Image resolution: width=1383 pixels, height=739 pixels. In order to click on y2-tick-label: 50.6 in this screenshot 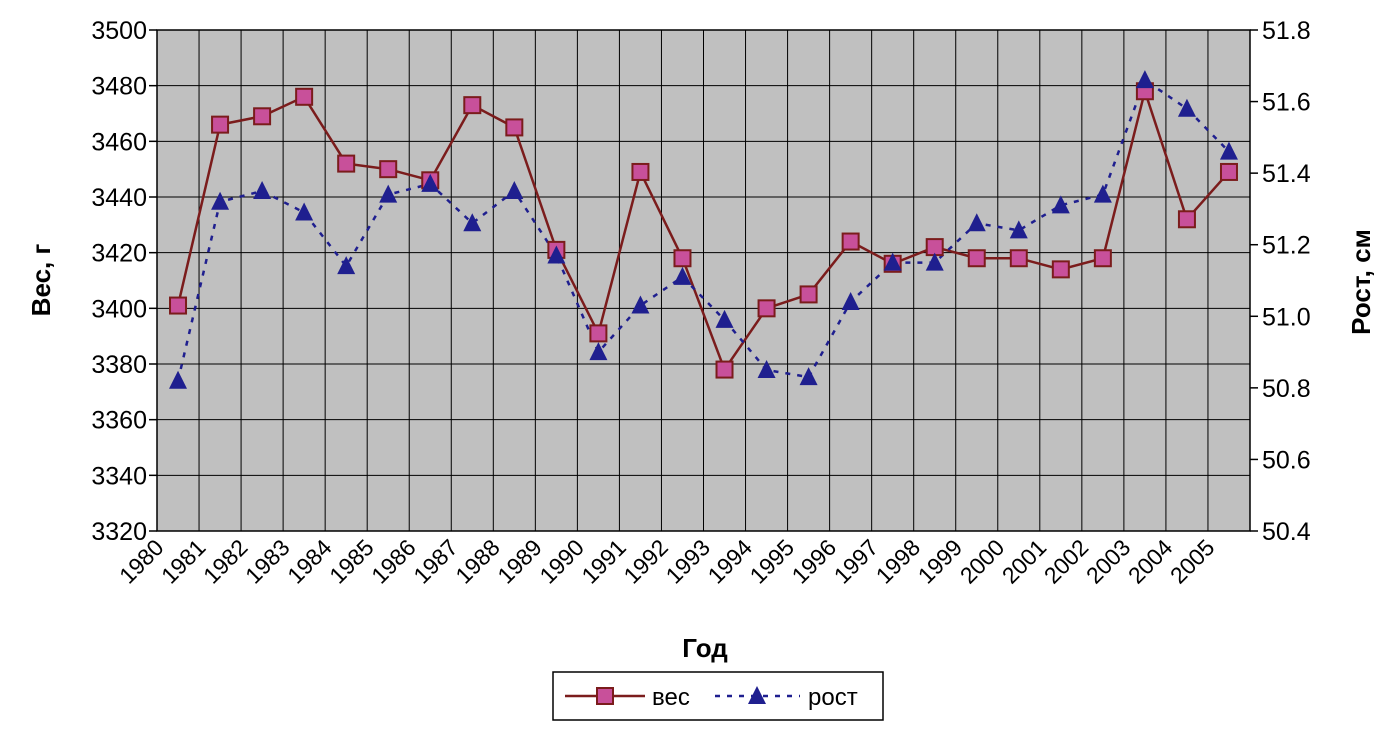, I will do `click(1286, 460)`.